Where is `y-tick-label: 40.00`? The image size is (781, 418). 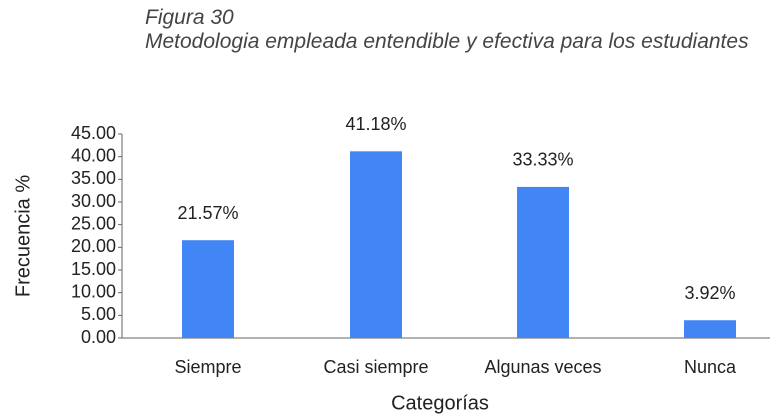 y-tick-label: 40.00 is located at coordinates (93, 155).